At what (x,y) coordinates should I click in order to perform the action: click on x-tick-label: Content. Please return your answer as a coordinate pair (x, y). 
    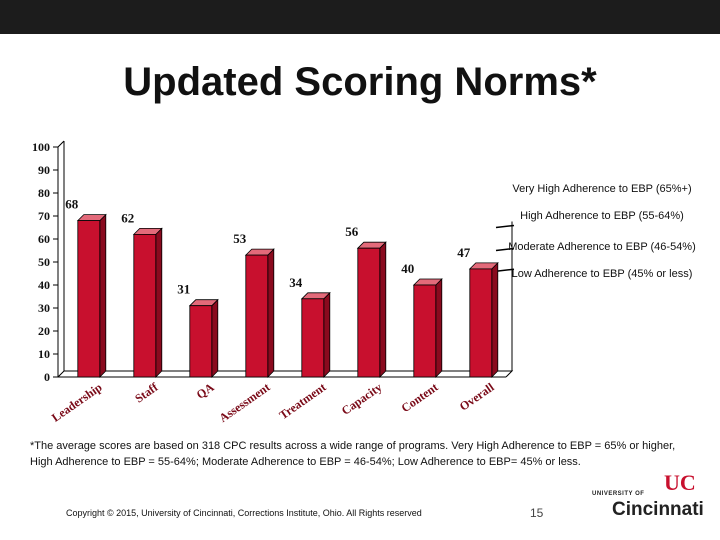
    Looking at the image, I should click on (420, 397).